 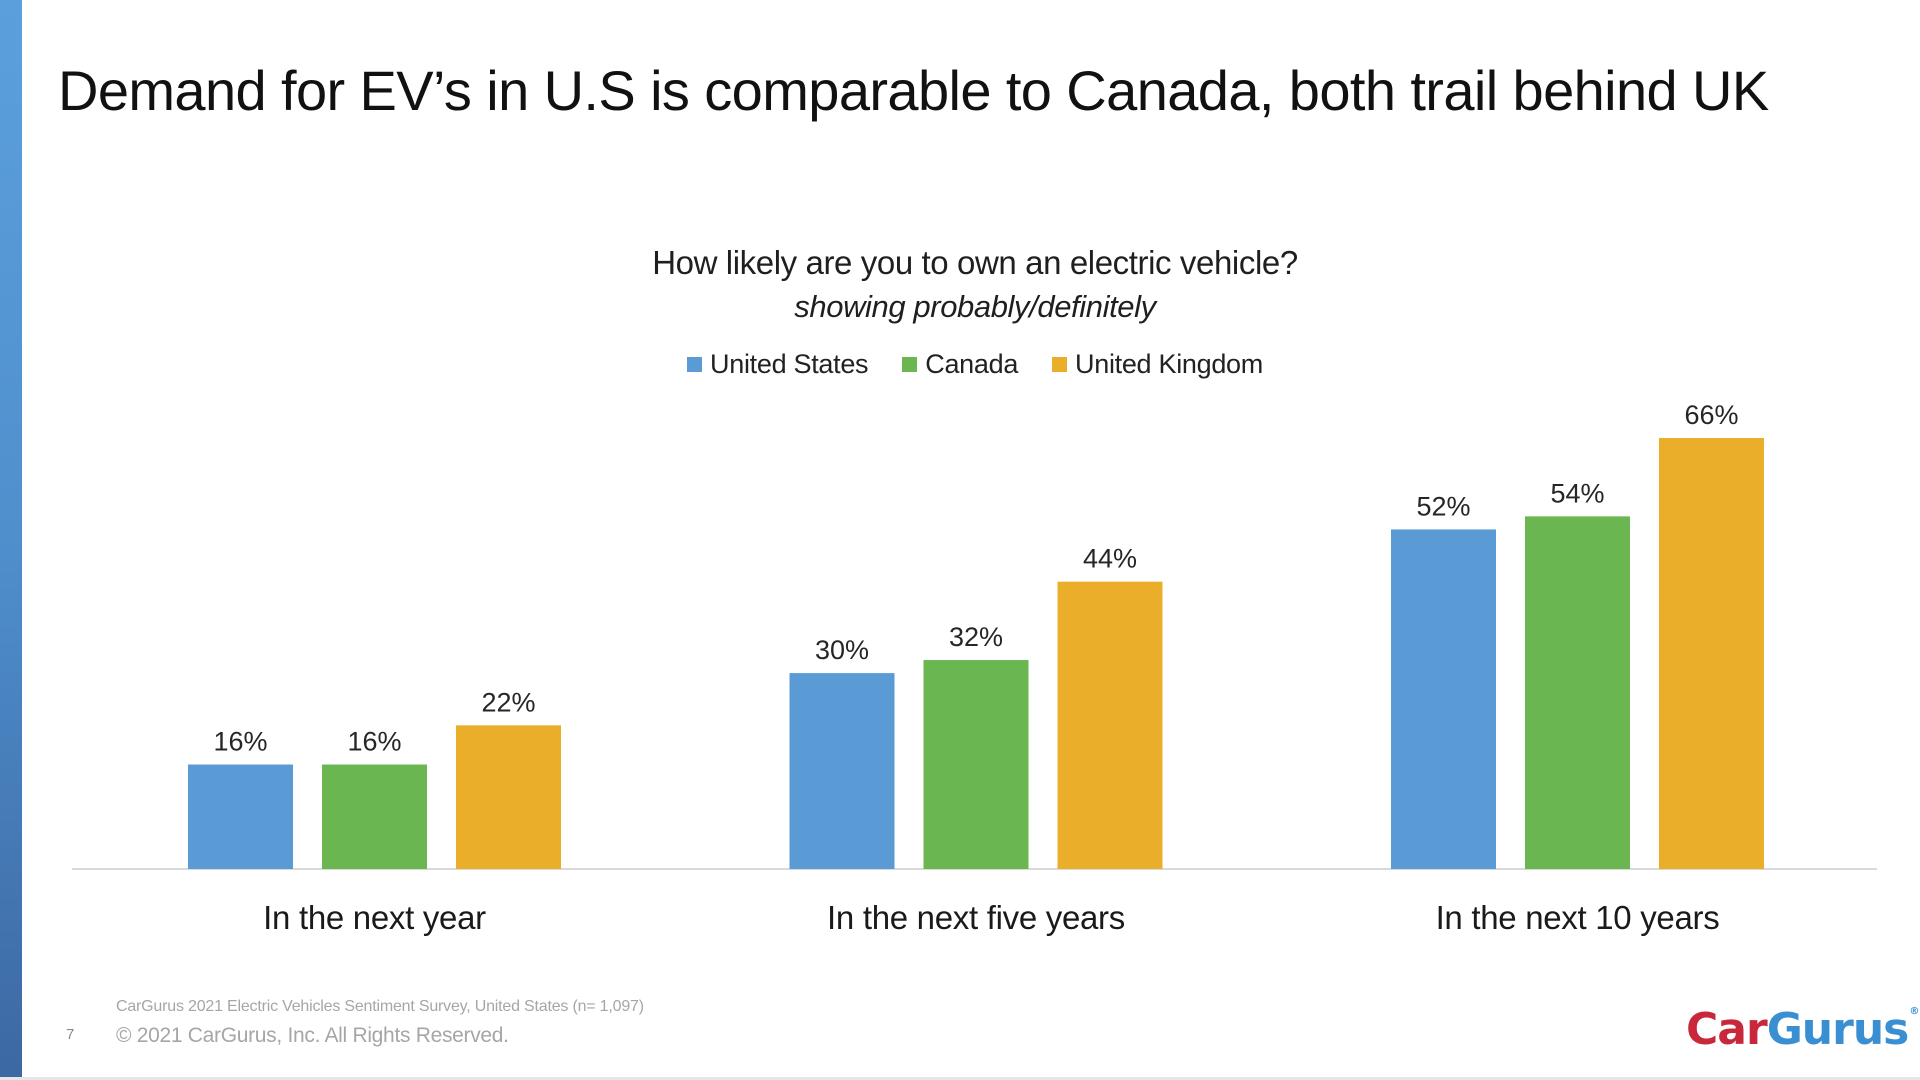 What do you see at coordinates (1443, 506) in the screenshot?
I see `data-label-united-states-in-the-next-10-years: 52%` at bounding box center [1443, 506].